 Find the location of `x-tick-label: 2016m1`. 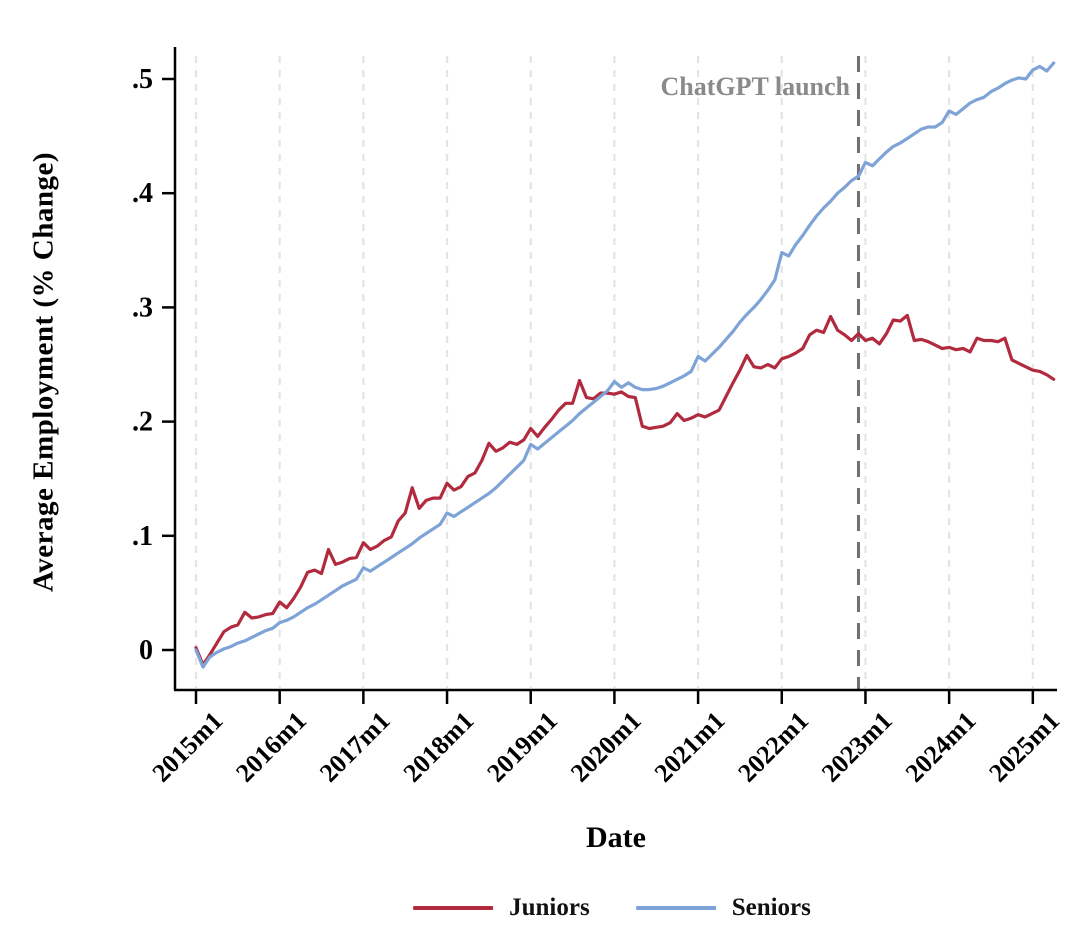

x-tick-label: 2016m1 is located at coordinates (271, 747).